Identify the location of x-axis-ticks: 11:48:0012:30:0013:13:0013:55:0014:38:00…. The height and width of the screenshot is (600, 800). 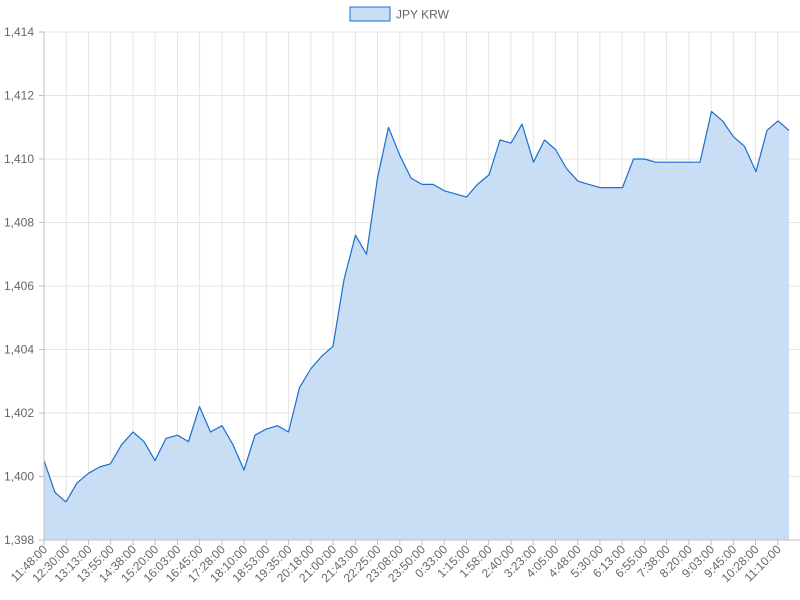
(396, 563).